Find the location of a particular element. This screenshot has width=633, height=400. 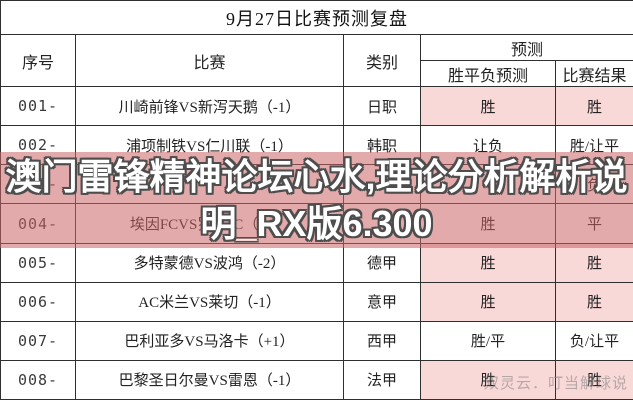

cell-match: 多特蒙德VS波鸿（-2） is located at coordinates (209, 262).